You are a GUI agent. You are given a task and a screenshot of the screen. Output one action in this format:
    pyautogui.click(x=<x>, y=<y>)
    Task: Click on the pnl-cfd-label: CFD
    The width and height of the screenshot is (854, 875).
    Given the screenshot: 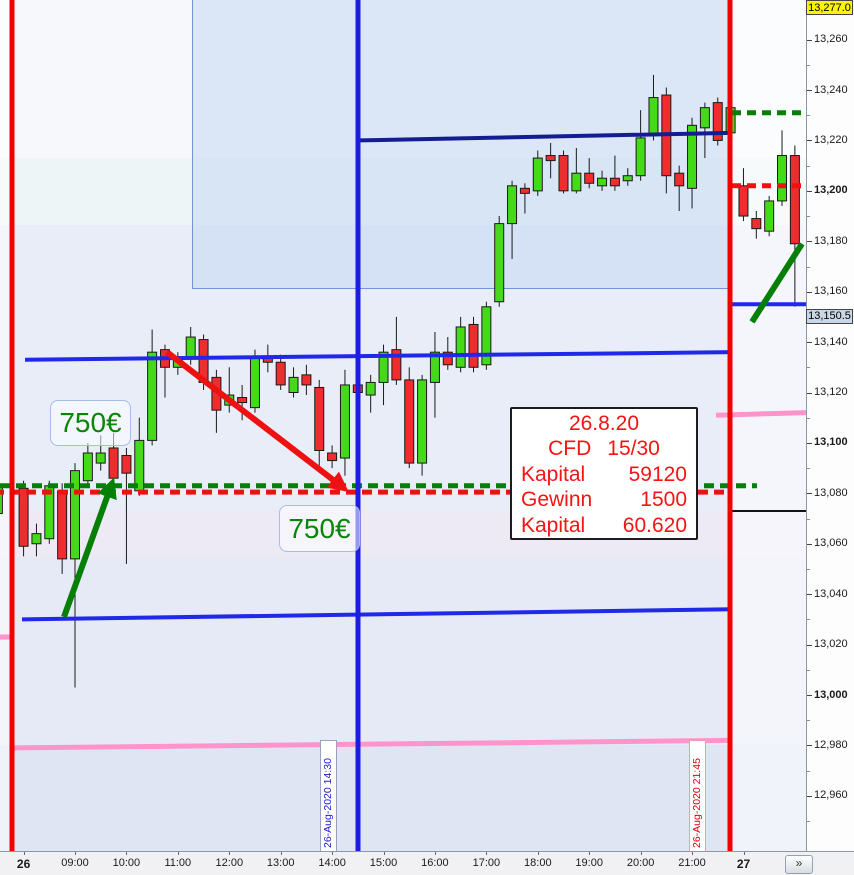 What is the action you would take?
    pyautogui.click(x=570, y=449)
    